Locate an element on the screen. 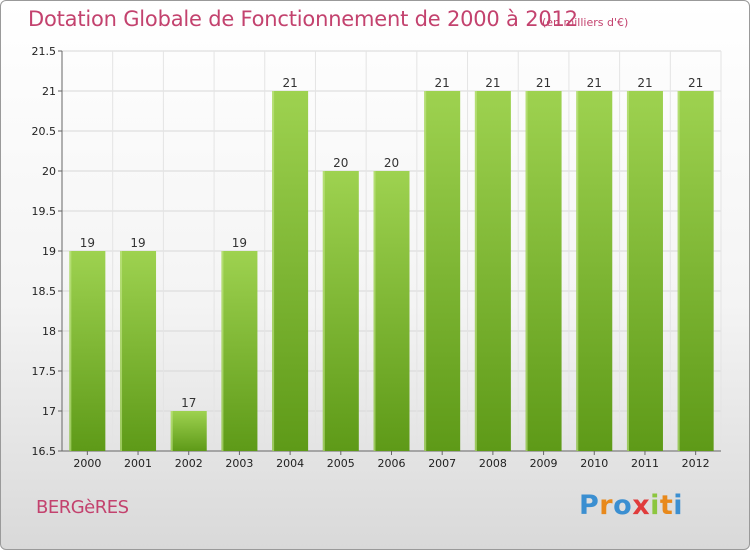 This screenshot has width=750, height=550. x-tick-label-2007: 2007 is located at coordinates (442, 463).